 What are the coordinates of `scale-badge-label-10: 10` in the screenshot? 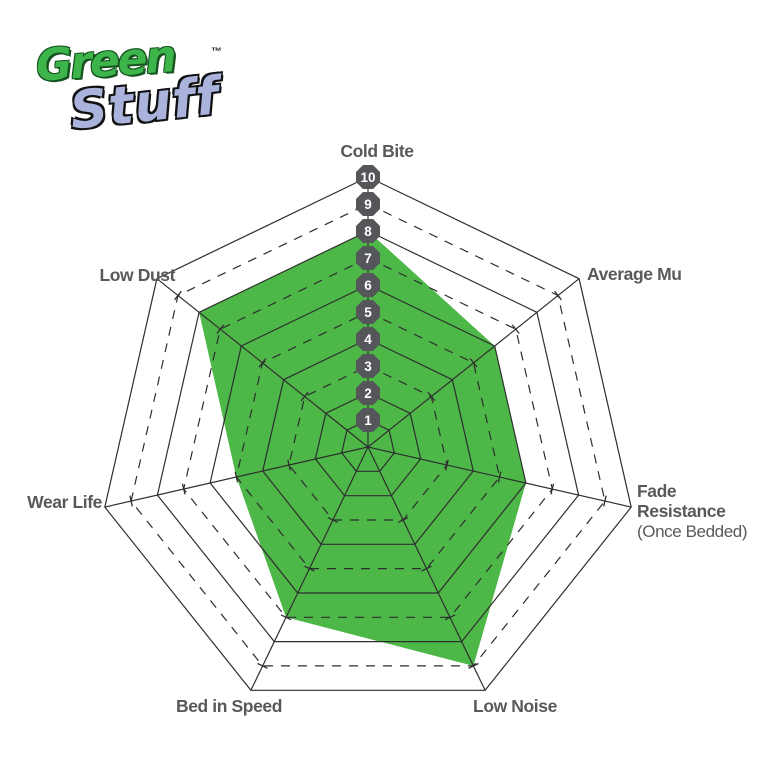 It's located at (367, 177).